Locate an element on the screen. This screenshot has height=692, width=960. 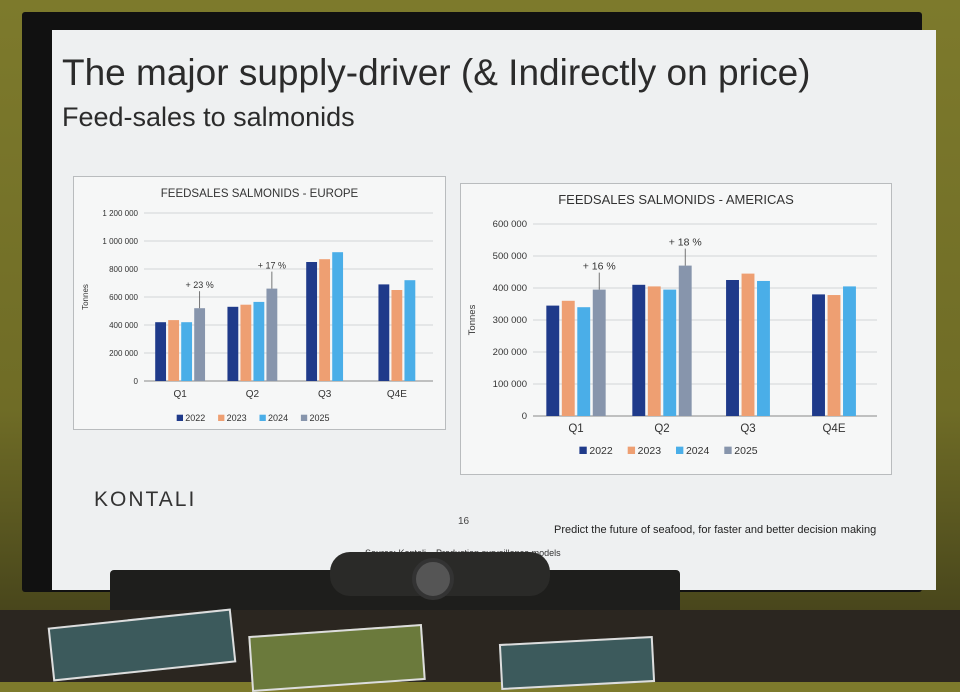
page-number: 16 is located at coordinates (464, 521).